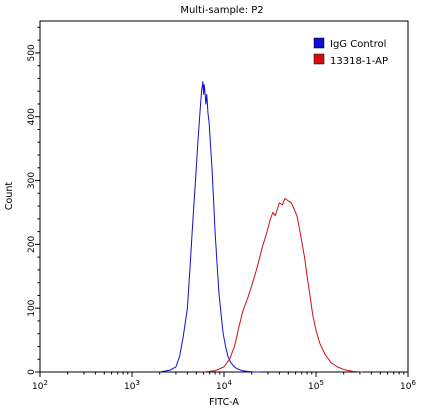 The width and height of the screenshot is (425, 409). I want to click on y-tick-label: 400, so click(32, 116).